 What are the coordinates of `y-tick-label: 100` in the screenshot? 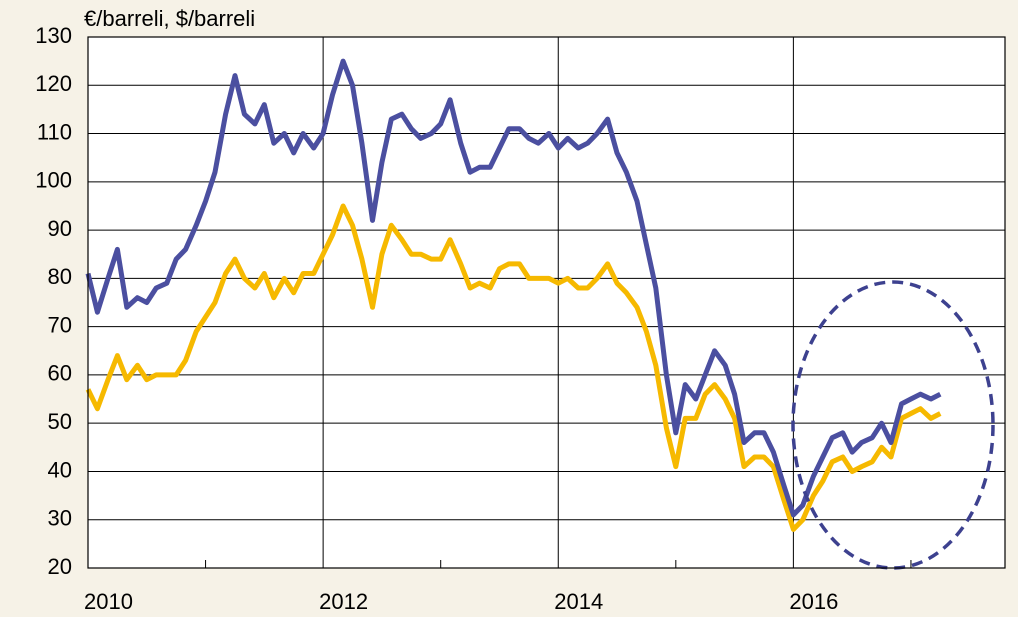 It's located at (53, 180).